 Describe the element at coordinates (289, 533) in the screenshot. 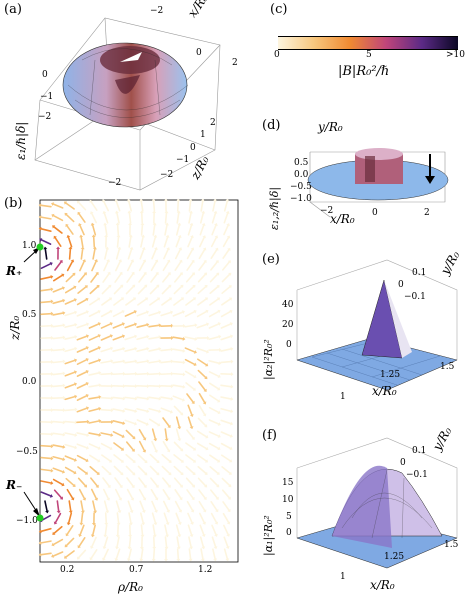

I see `f-ztick-3: 0` at that location.